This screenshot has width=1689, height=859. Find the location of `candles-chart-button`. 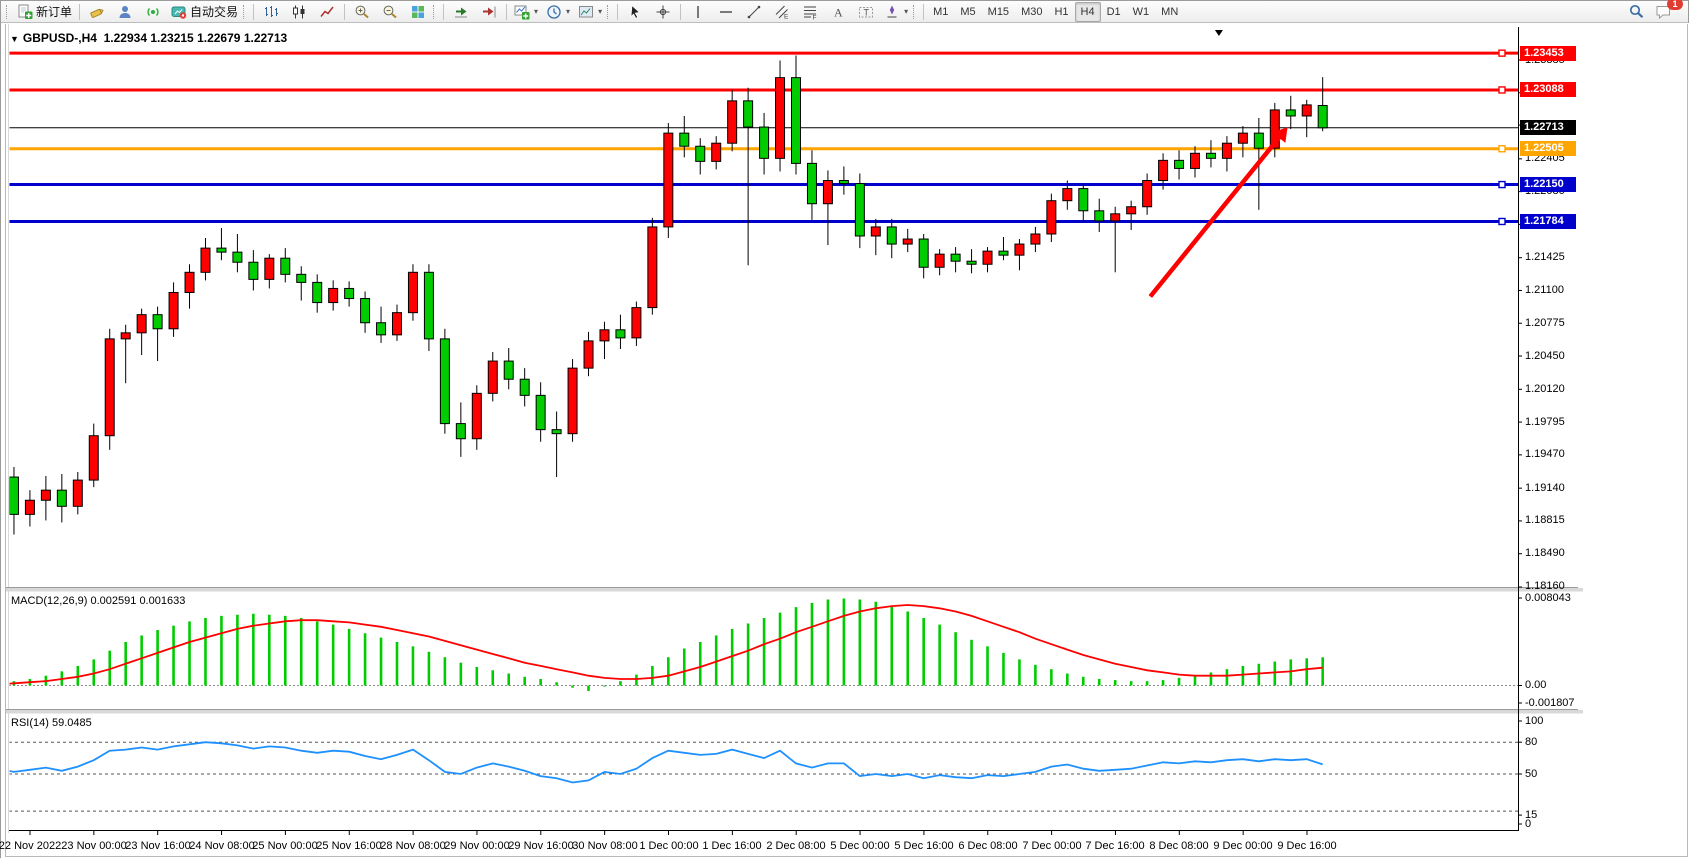

candles-chart-button is located at coordinates (299, 12).